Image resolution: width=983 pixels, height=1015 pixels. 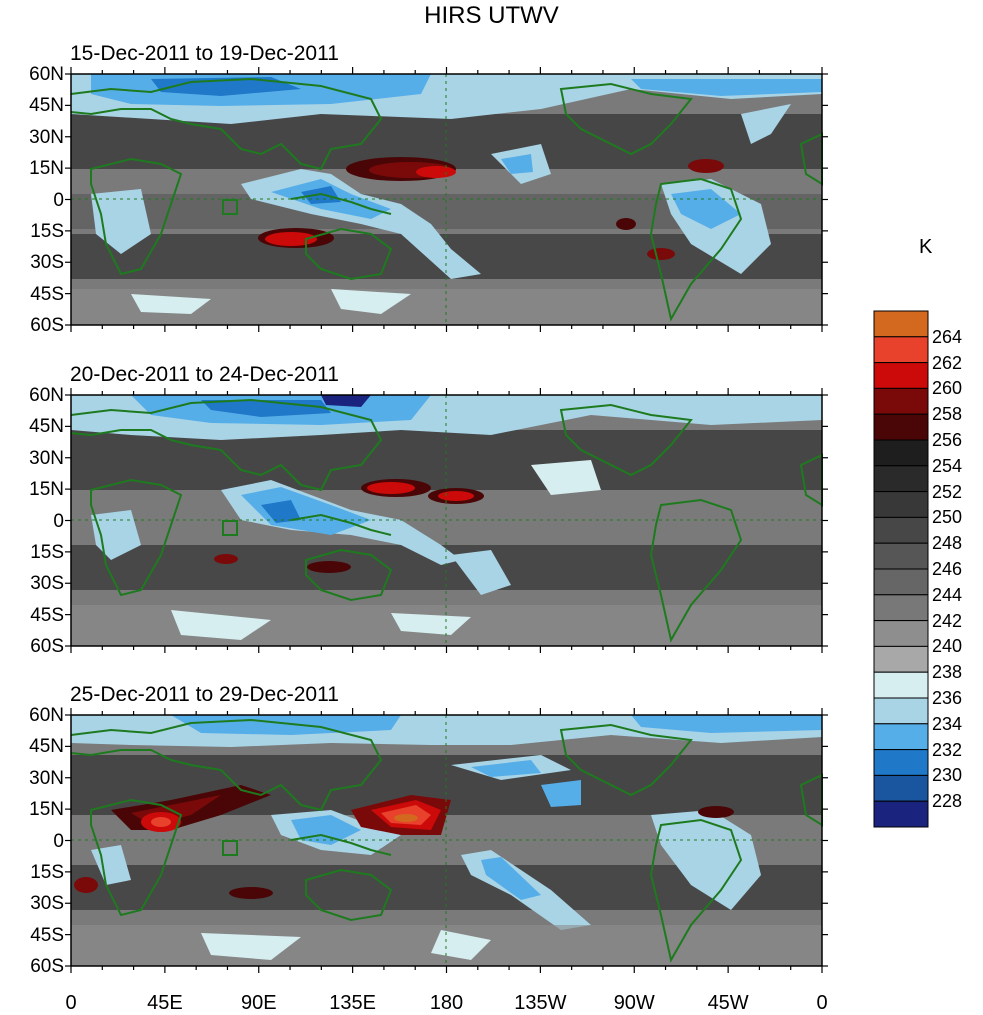 What do you see at coordinates (446, 1003) in the screenshot?
I see `lon-label: 180` at bounding box center [446, 1003].